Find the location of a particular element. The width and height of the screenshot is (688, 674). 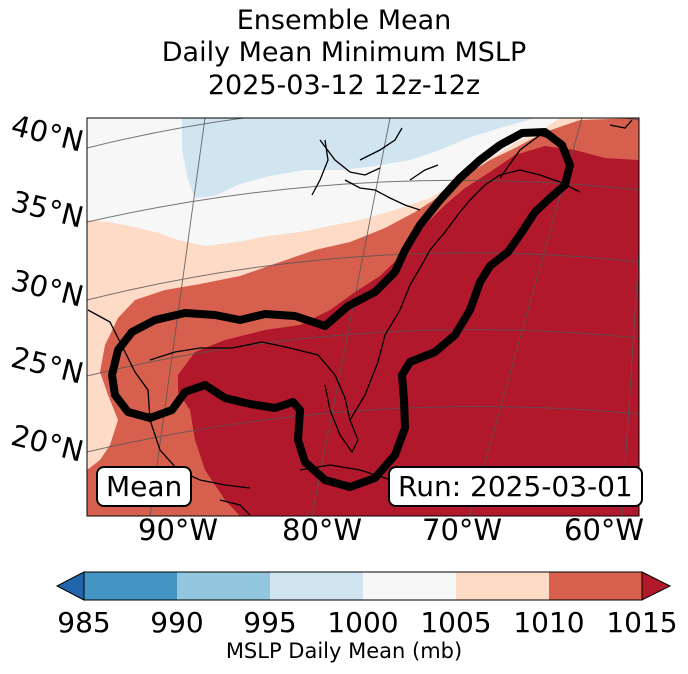

colorbar-tick-1010: 1010 is located at coordinates (549, 622).